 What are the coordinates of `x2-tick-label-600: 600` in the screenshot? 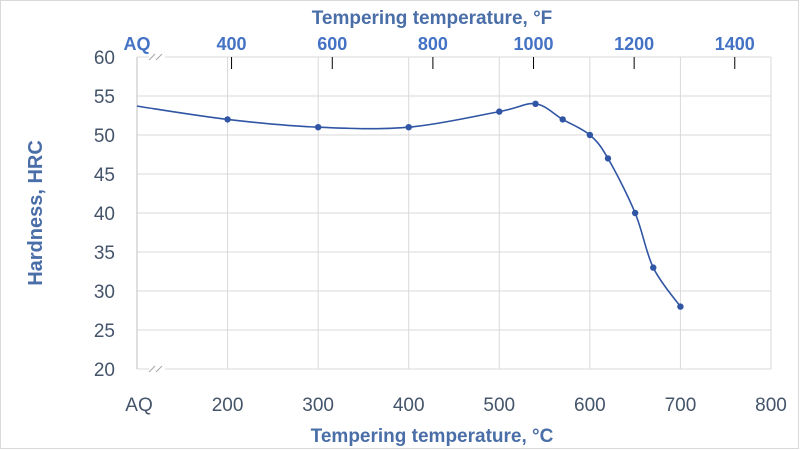 It's located at (332, 44).